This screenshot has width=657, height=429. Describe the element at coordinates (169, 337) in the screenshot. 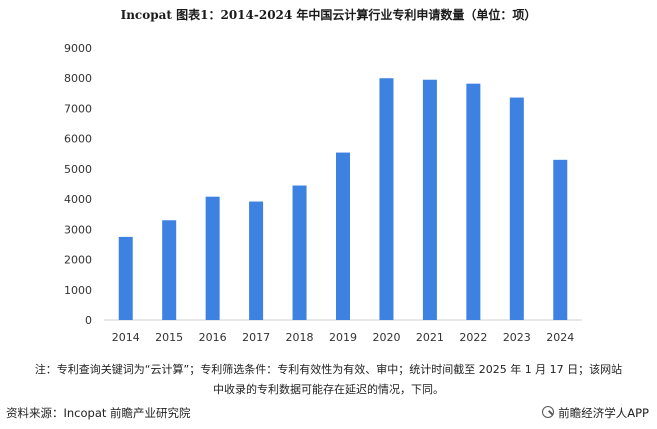

I see `x-tick-label: 2015` at that location.